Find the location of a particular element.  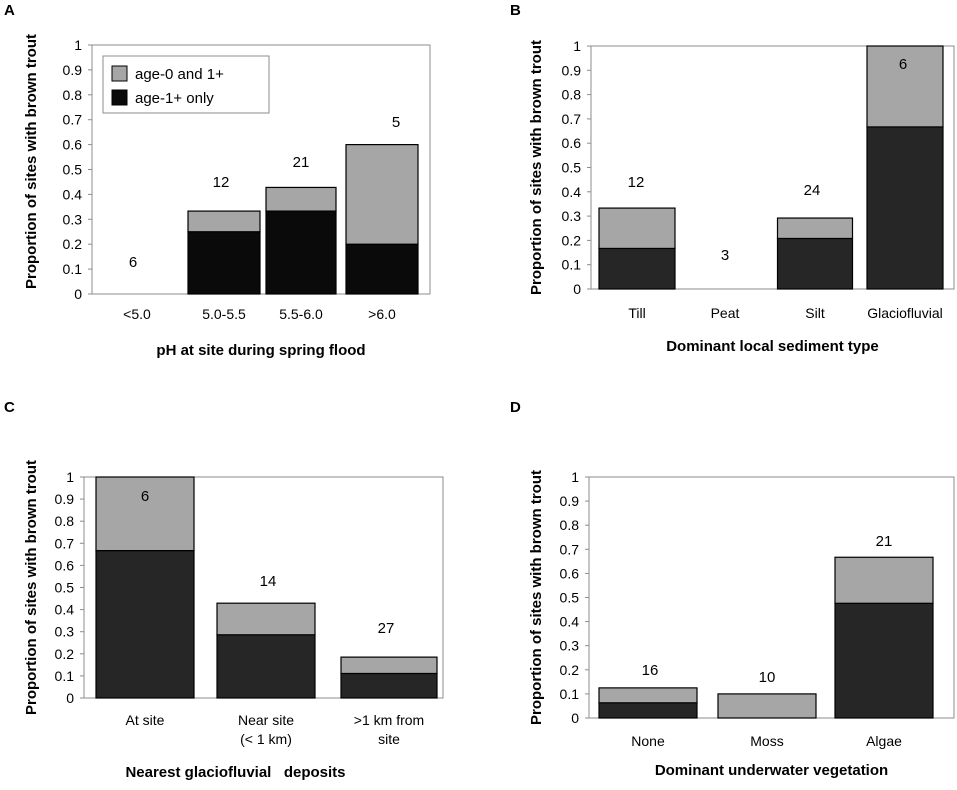

x-axis-title: pH at site during spring flood is located at coordinates (260, 350).